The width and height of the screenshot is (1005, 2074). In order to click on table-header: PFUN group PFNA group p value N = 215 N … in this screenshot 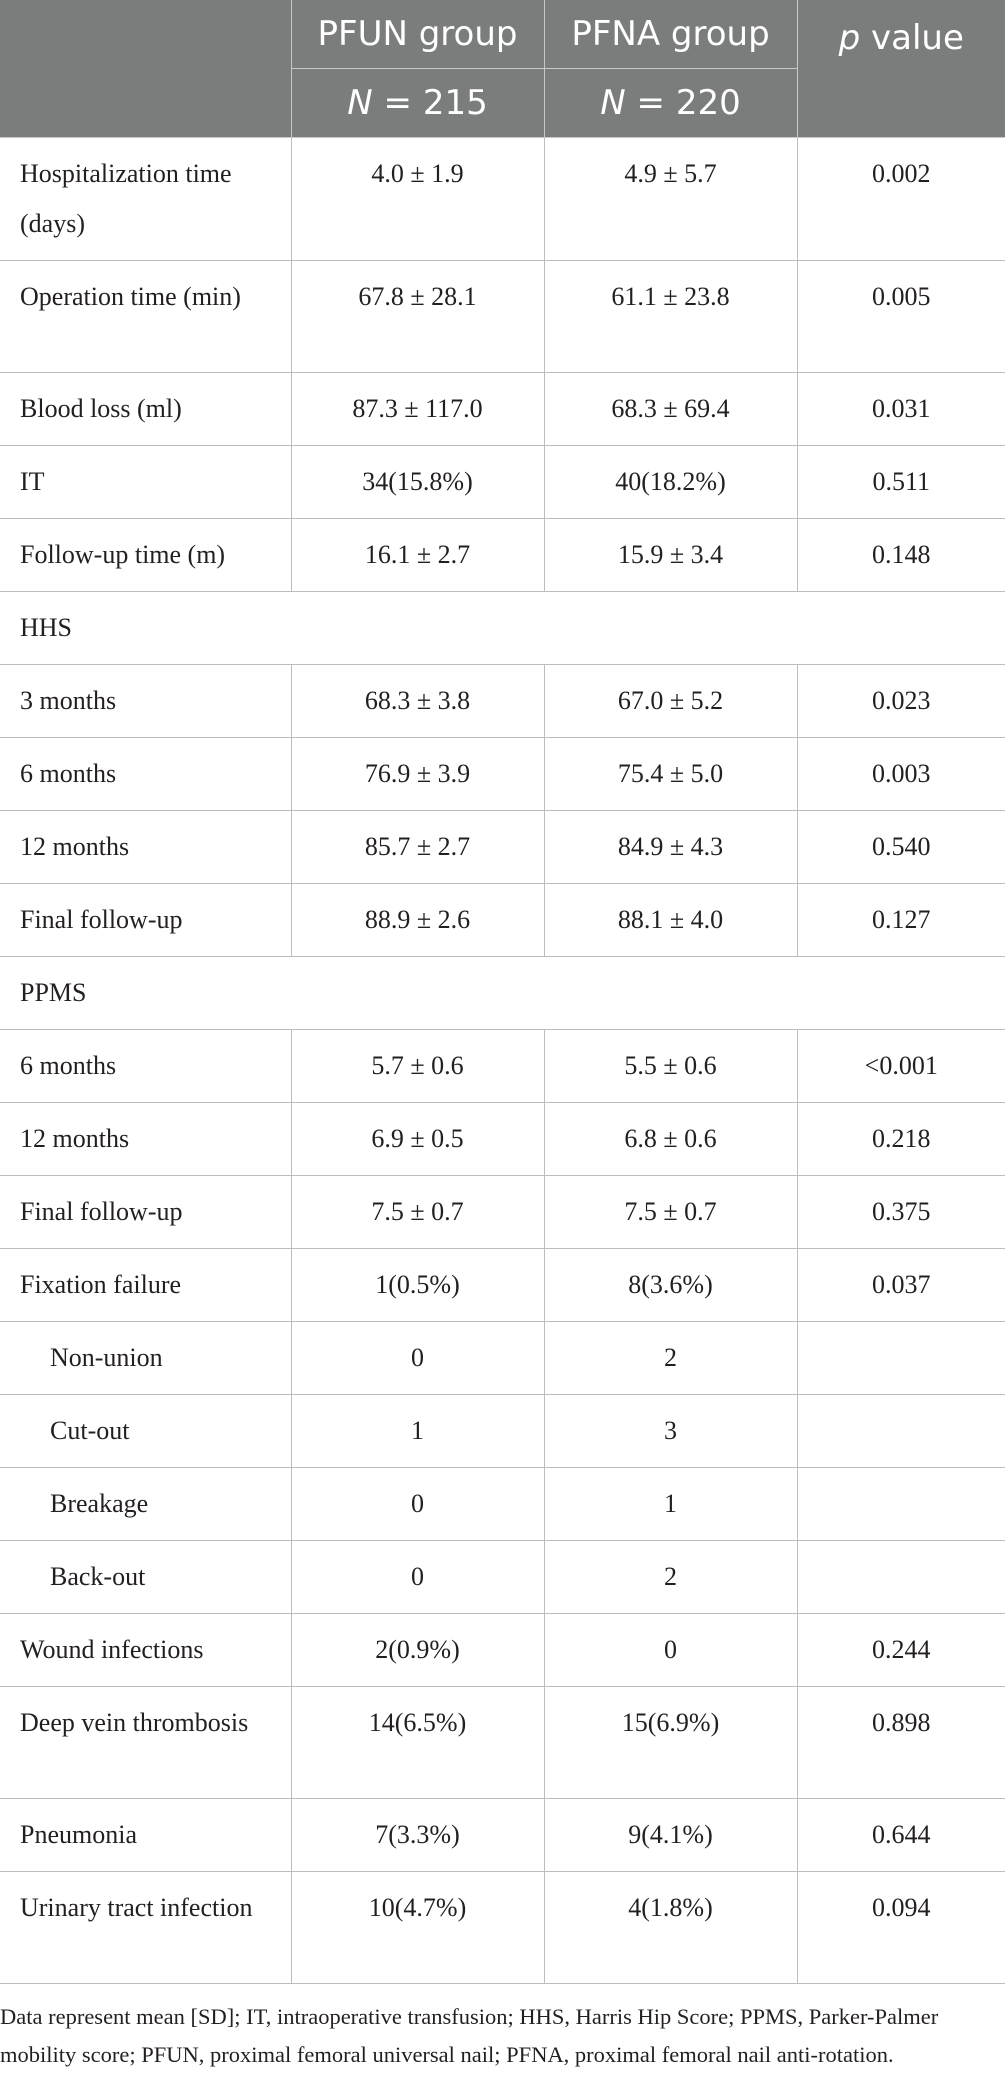, I will do `click(502, 69)`.